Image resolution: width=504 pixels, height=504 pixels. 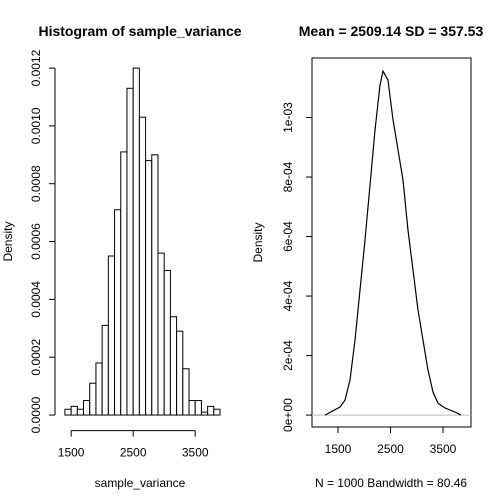 I want to click on panel-title: Mean = 2509.14 SD = 357.53, so click(x=391, y=31).